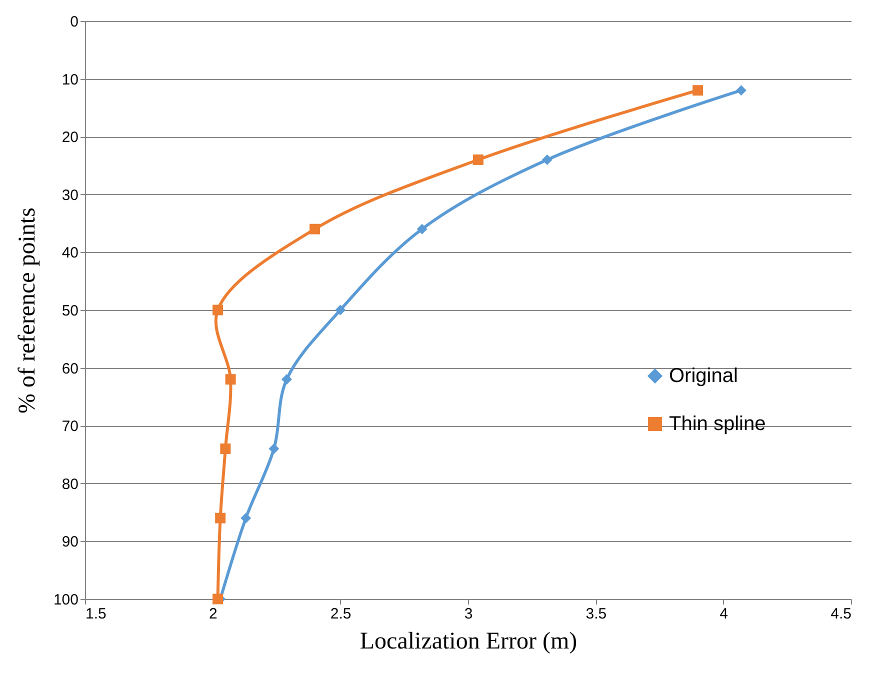 This screenshot has width=890, height=679. Describe the element at coordinates (717, 424) in the screenshot. I see `legend-label: Thin spline` at that location.